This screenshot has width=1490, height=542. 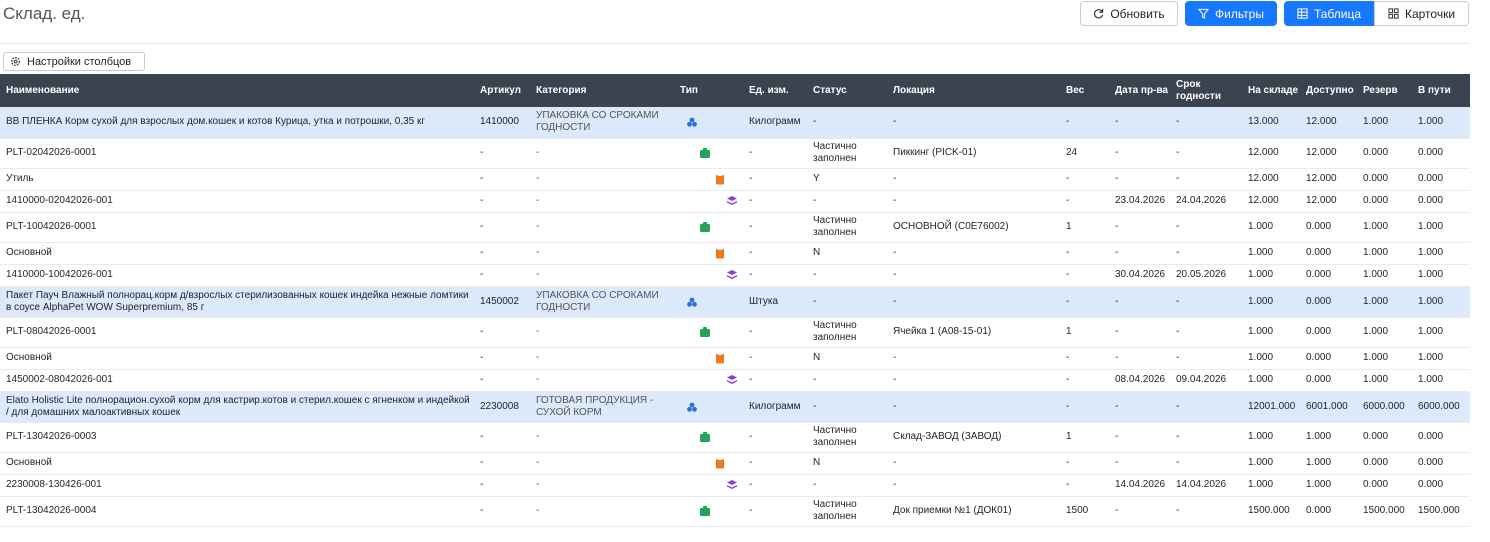 What do you see at coordinates (1139, 90) in the screenshot?
I see `column-header: Дата пр-ва` at bounding box center [1139, 90].